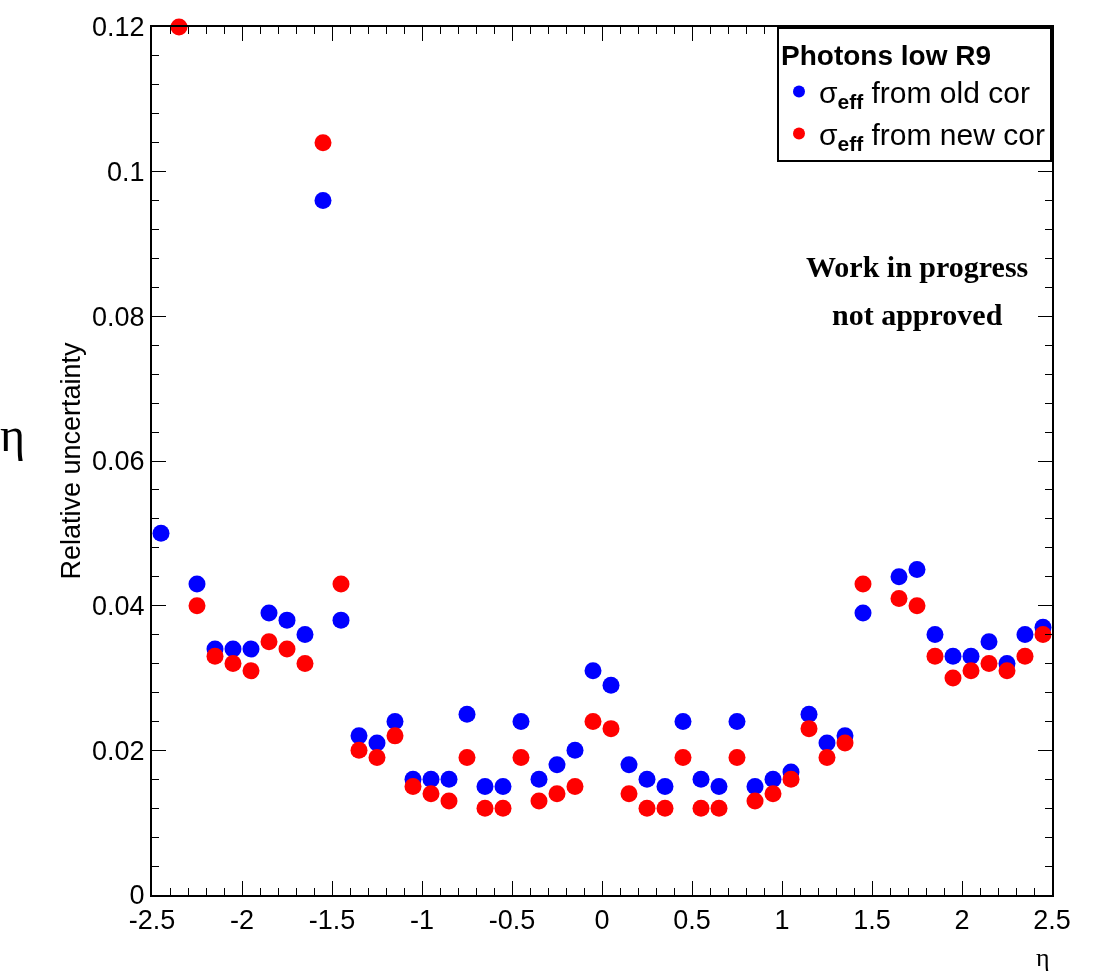 The image size is (1102, 976). What do you see at coordinates (782, 920) in the screenshot?
I see `x-tick-label: 1` at bounding box center [782, 920].